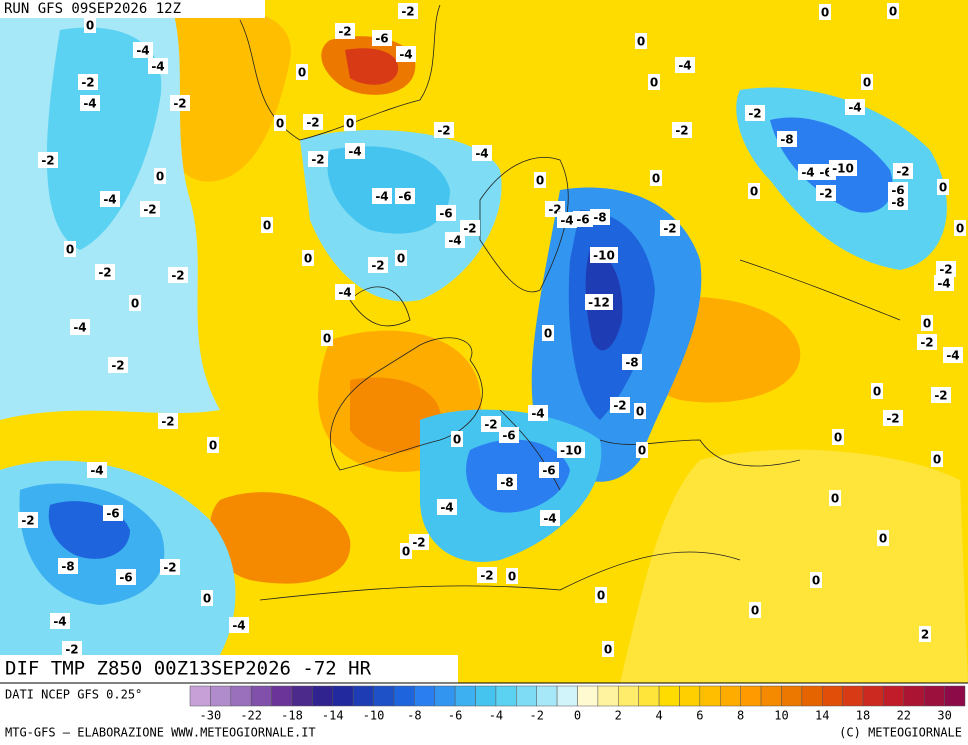 This screenshot has width=968, height=745. I want to click on contour-label: -8, so click(631, 363).